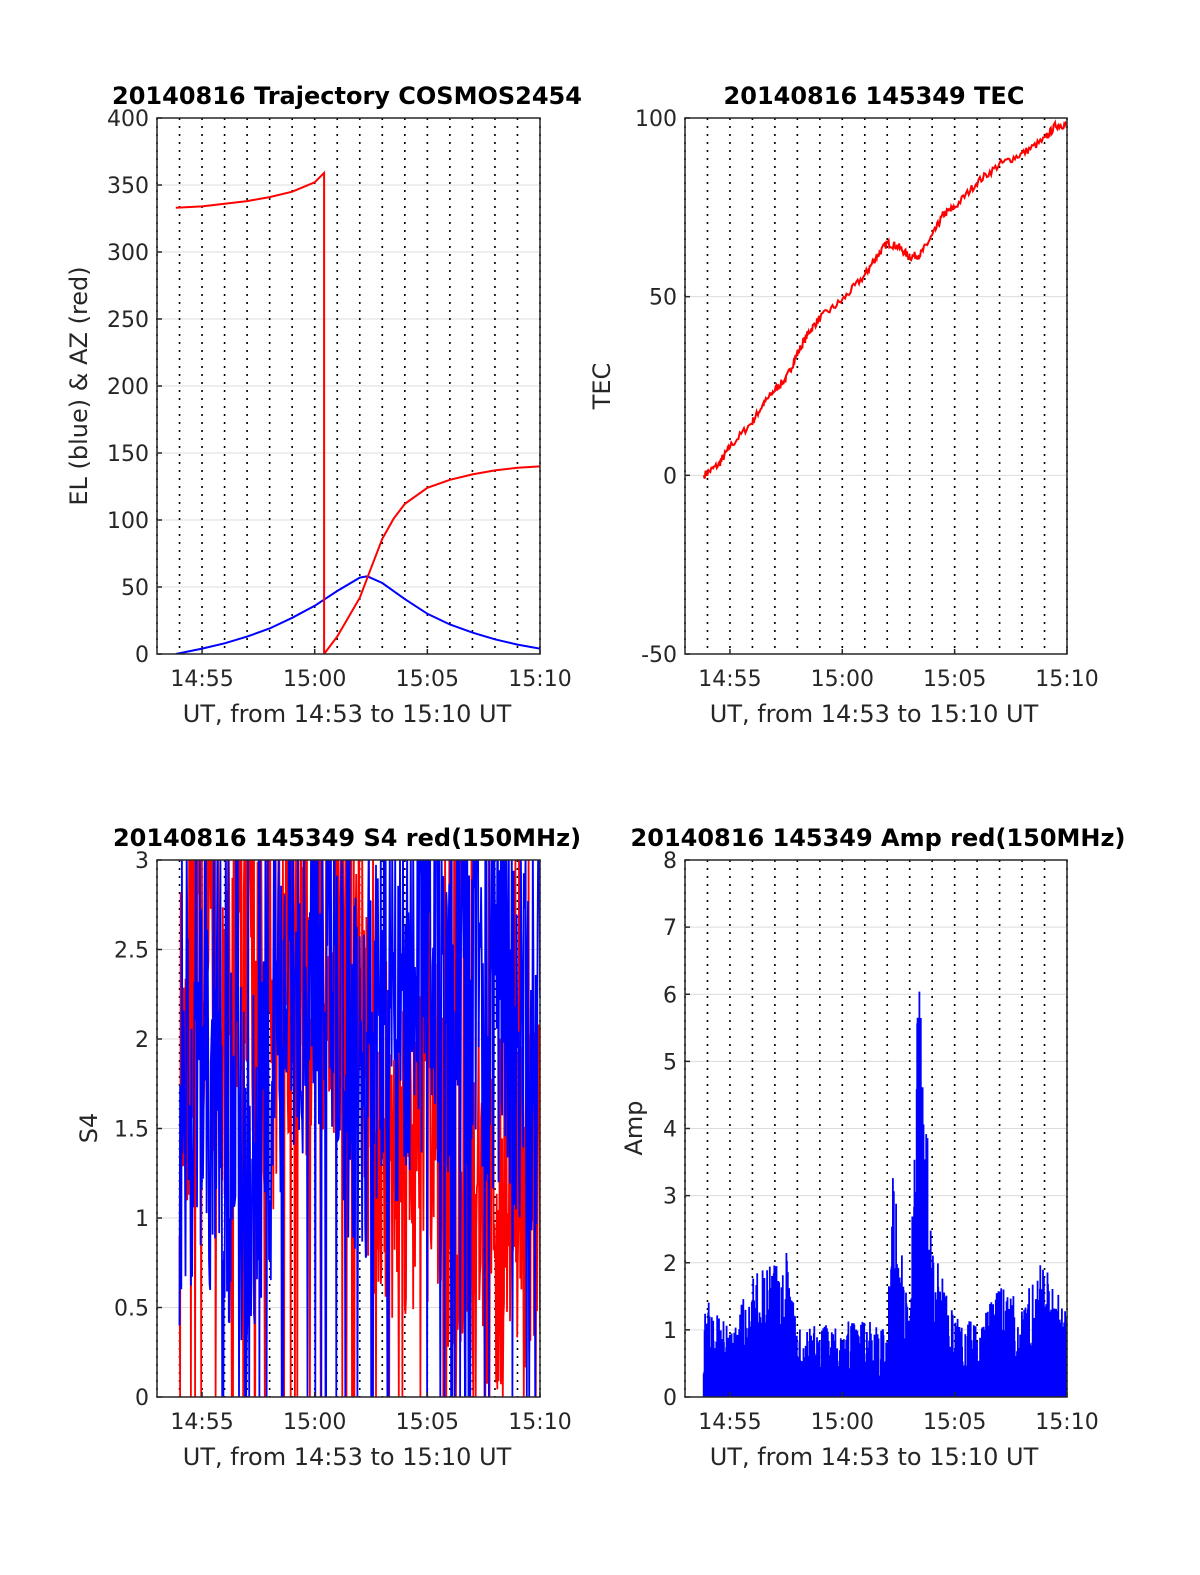 This screenshot has width=1200, height=1575. I want to click on y-tick-label: 5, so click(670, 1062).